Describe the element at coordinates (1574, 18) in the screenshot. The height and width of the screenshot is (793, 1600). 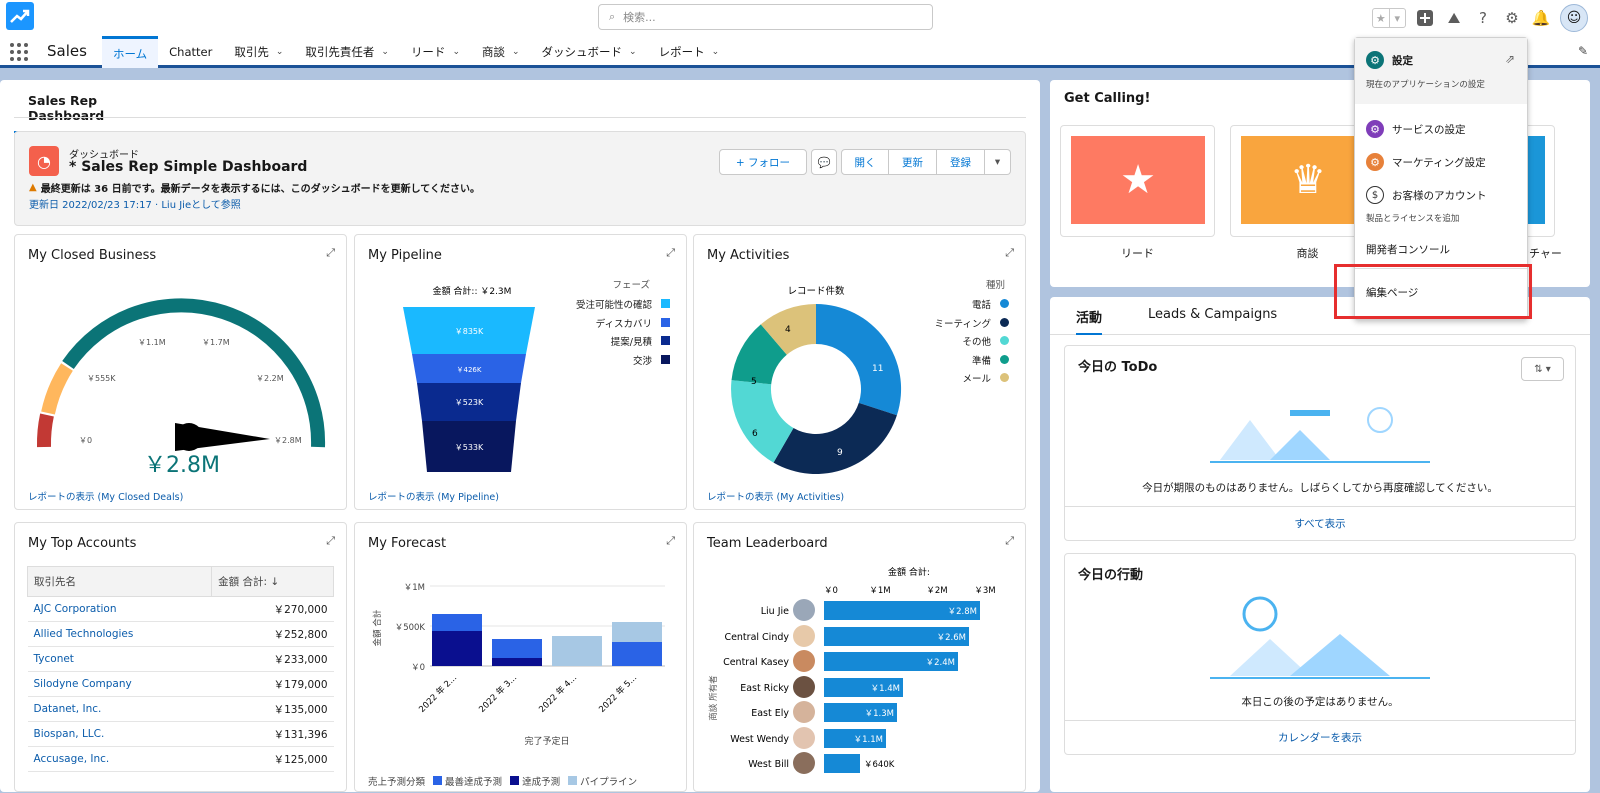
I see `user-avatar: ☺` at that location.